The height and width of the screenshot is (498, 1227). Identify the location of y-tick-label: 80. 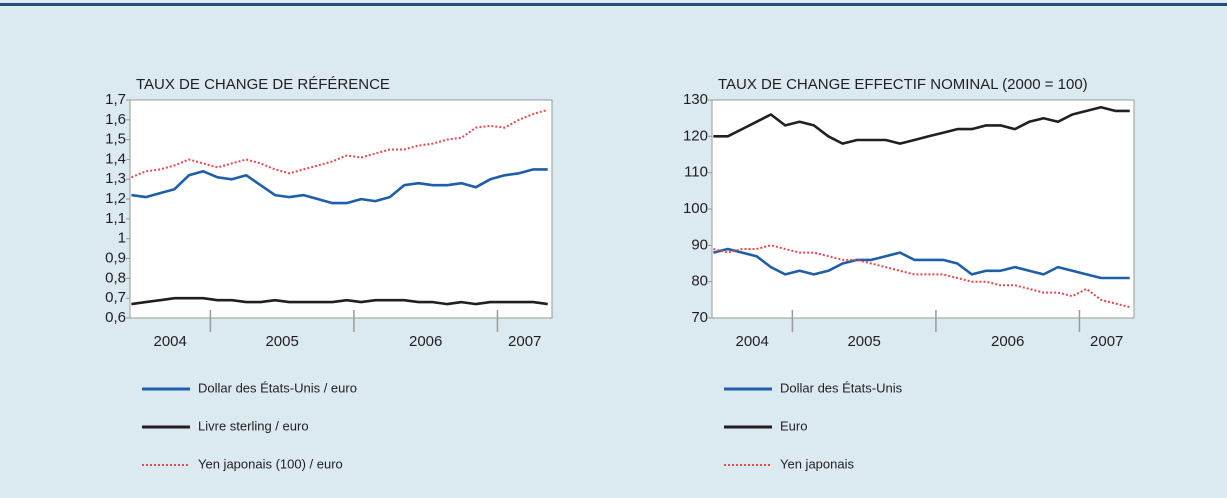
(699, 281).